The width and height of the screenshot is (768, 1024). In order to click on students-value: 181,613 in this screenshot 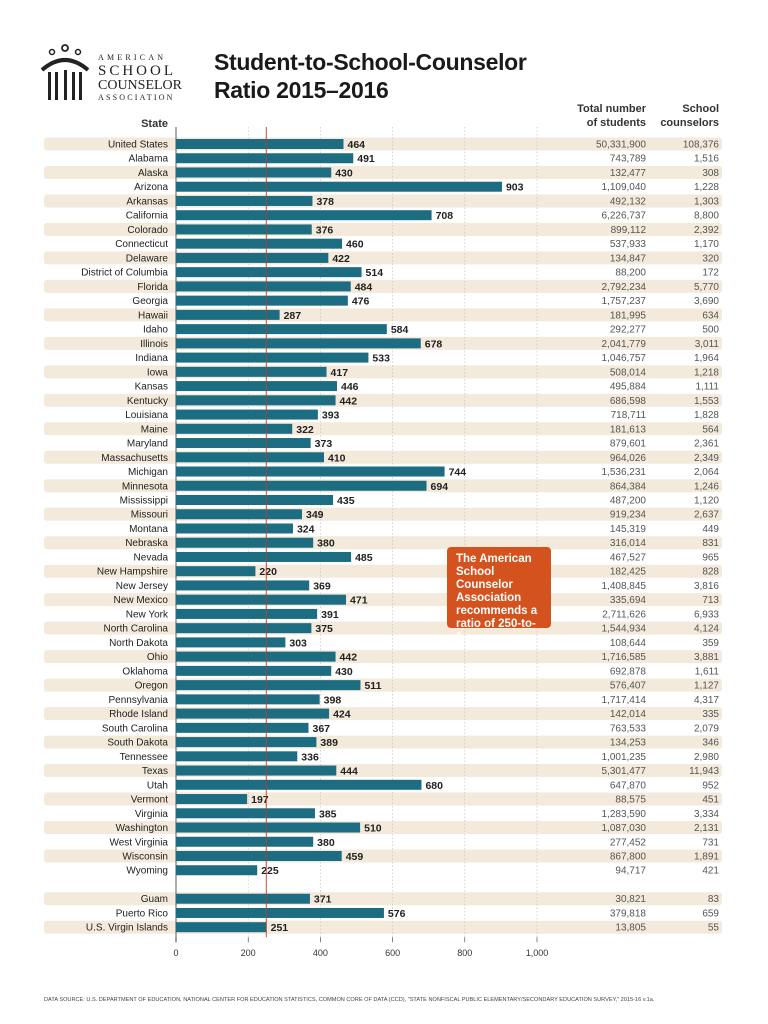, I will do `click(628, 429)`.